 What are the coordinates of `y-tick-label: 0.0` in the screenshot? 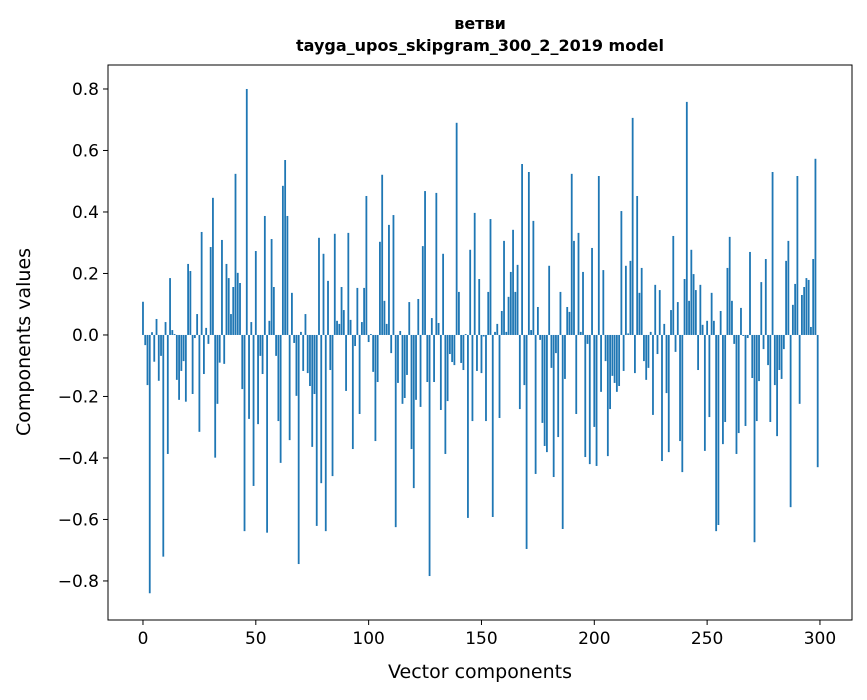 It's located at (85, 336).